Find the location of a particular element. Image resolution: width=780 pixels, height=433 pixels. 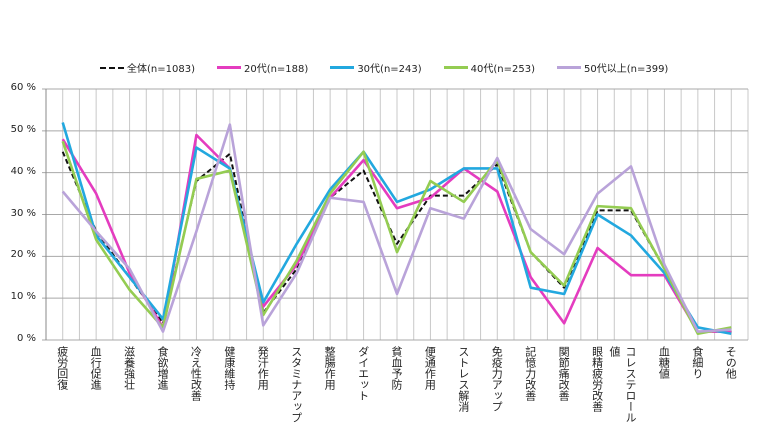

legend-label: 20代(n=188) is located at coordinates (276, 69).